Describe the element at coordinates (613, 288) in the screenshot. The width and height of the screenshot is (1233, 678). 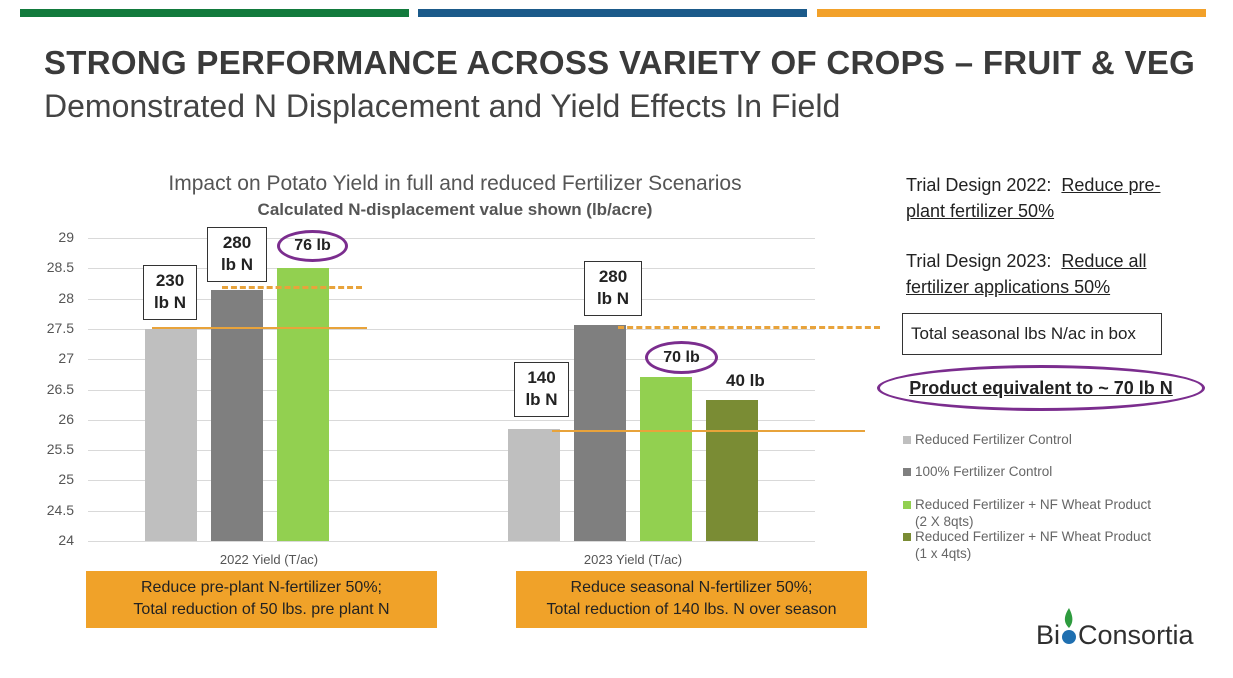
I see `label-2023-full: 280 lb N` at that location.